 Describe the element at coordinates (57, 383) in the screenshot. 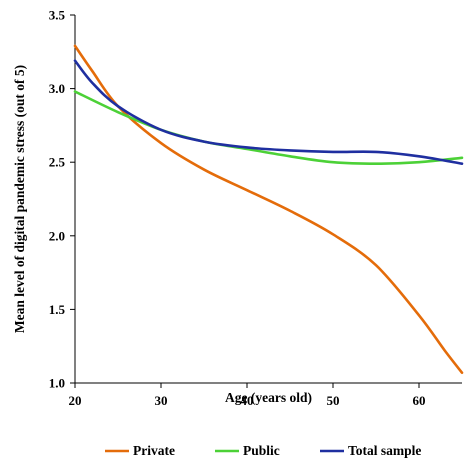

I see `y-tick-label: 1.0` at that location.